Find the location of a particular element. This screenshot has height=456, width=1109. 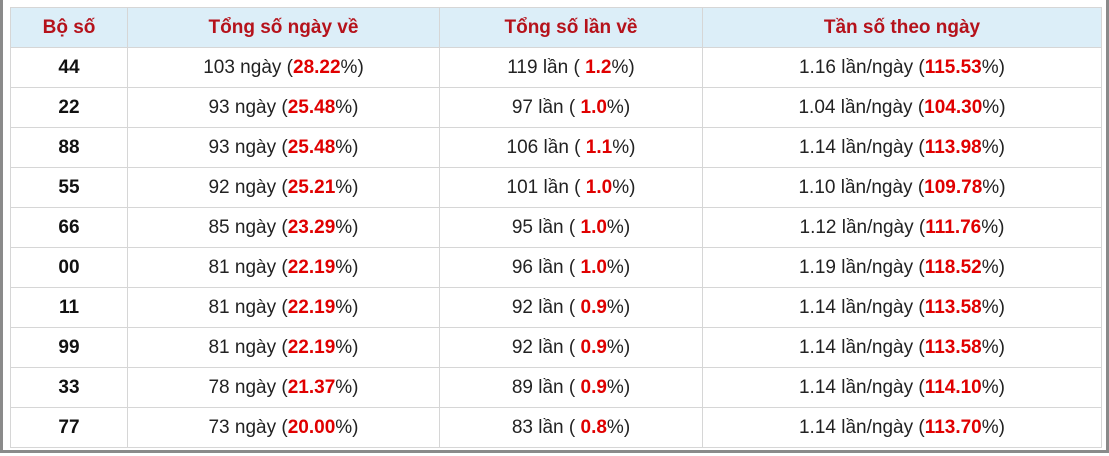

highlight-value: 104.30 is located at coordinates (953, 107).